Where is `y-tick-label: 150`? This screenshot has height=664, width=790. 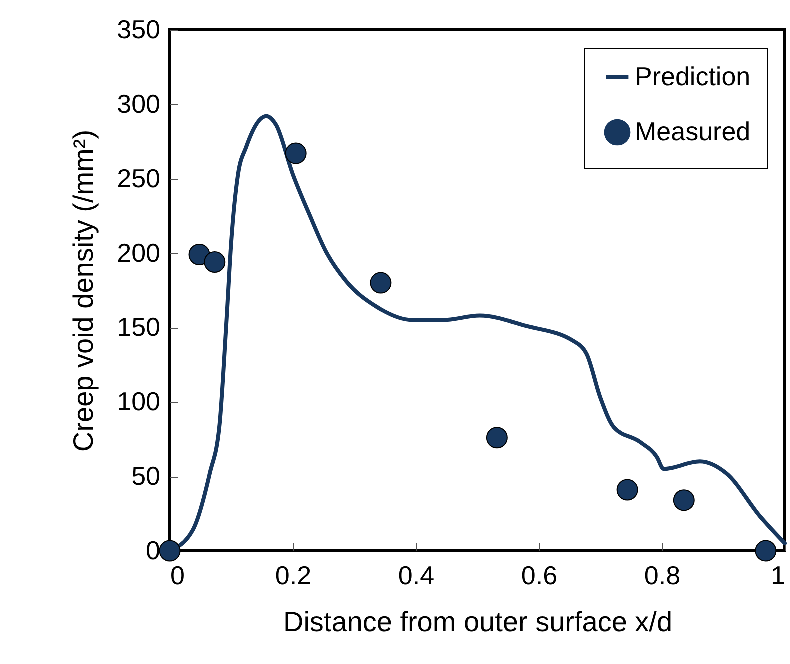
y-tick-label: 150 is located at coordinates (138, 327).